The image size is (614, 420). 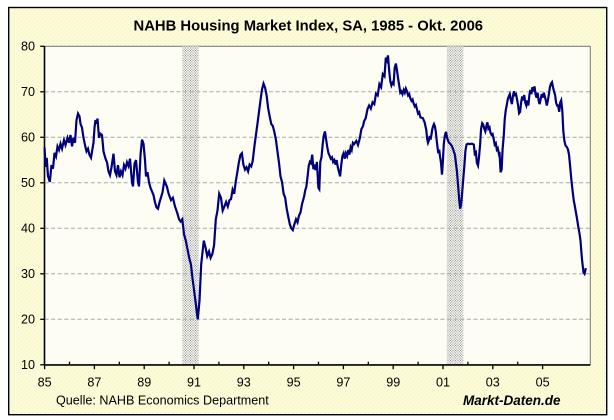 What do you see at coordinates (28, 47) in the screenshot?
I see `svg-text: 80` at bounding box center [28, 47].